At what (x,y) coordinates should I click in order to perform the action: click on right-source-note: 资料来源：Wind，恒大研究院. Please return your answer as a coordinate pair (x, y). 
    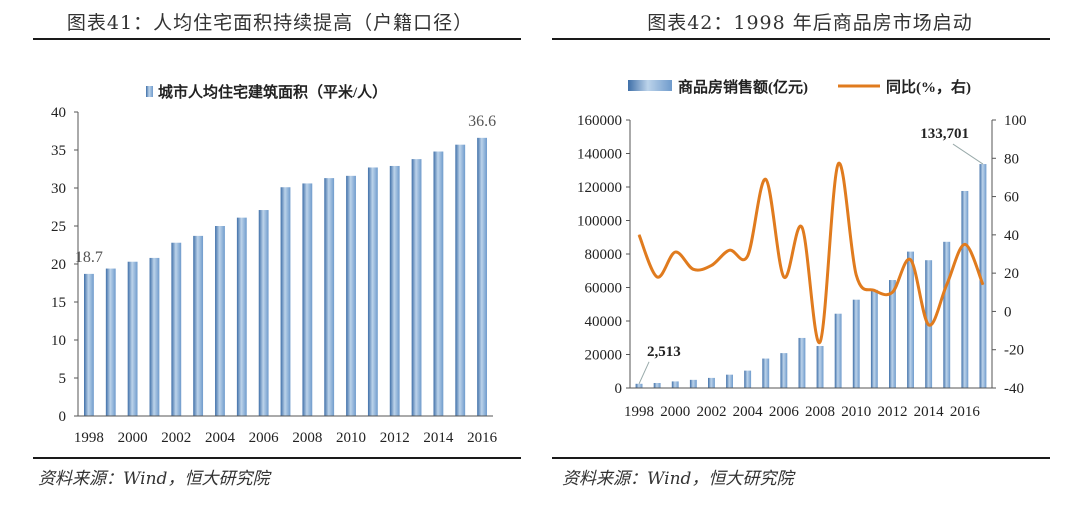
    Looking at the image, I should click on (678, 479).